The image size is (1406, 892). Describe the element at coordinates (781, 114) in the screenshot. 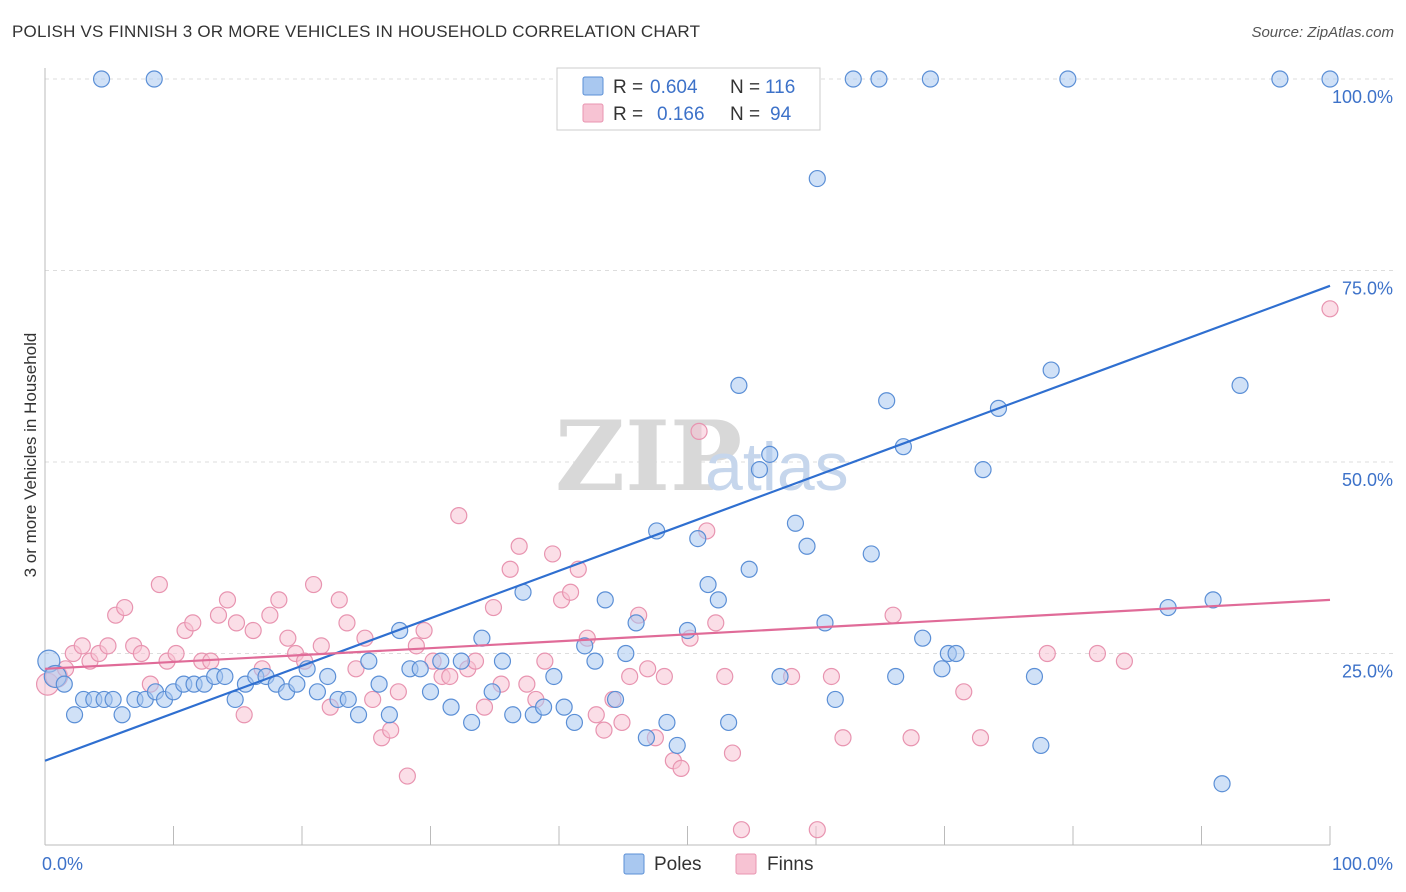

I see `legend-n-value-finns: 94` at that location.